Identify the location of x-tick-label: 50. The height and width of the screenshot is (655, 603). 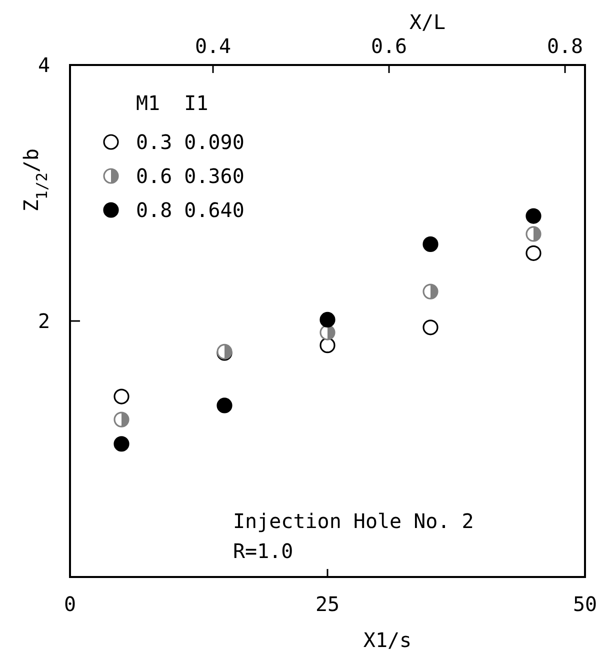
(585, 604).